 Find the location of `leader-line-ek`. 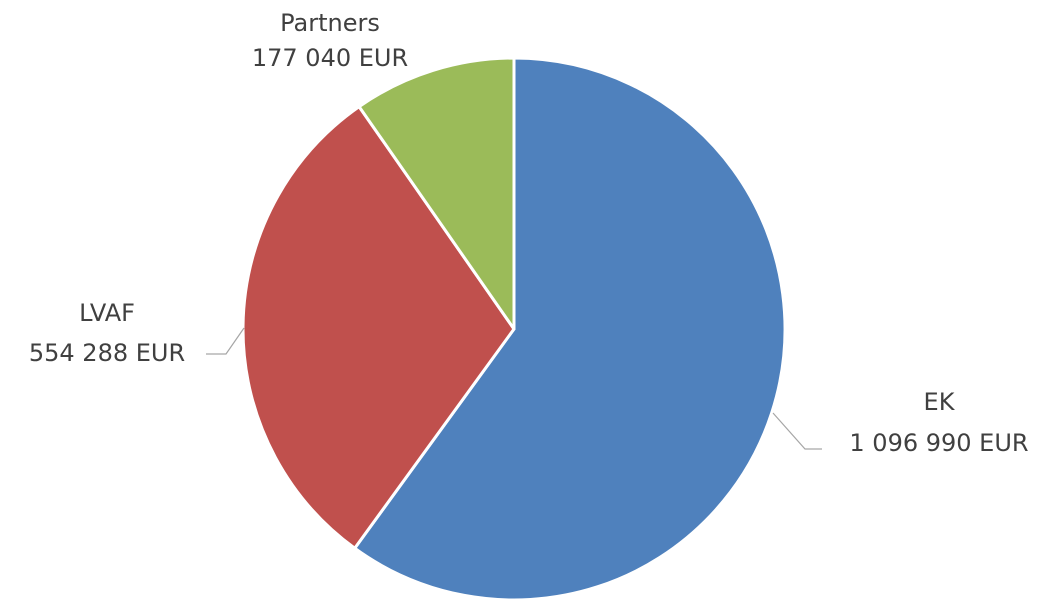

leader-line-ek is located at coordinates (797, 431).